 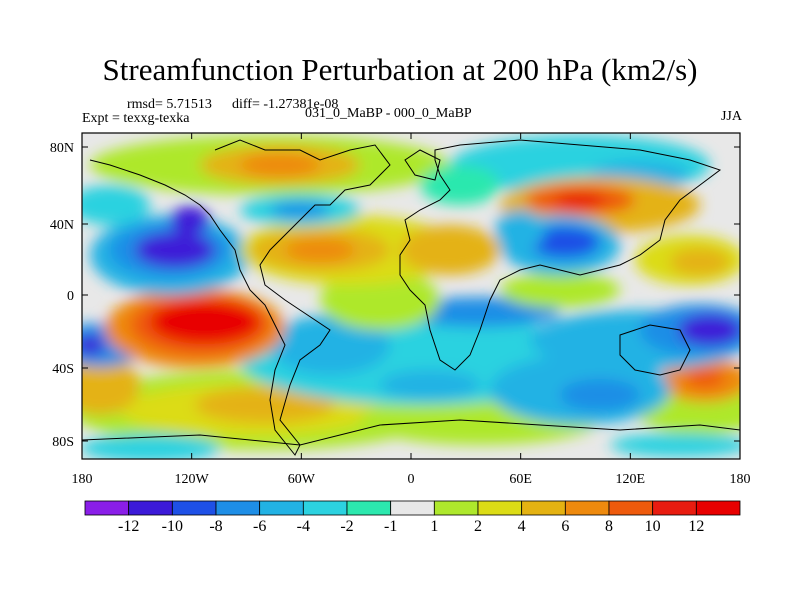 What do you see at coordinates (62, 225) in the screenshot?
I see `lat-tick-label: 40N` at bounding box center [62, 225].